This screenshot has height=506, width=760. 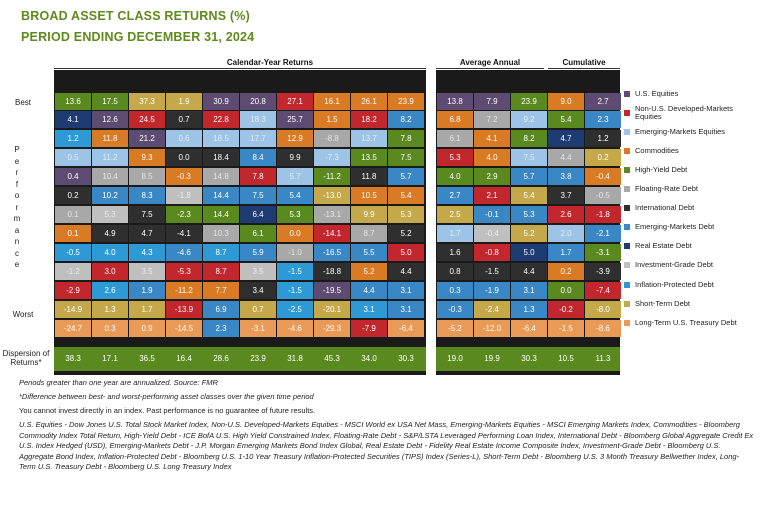 I want to click on return-cell: 6.1, so click(x=455, y=138).